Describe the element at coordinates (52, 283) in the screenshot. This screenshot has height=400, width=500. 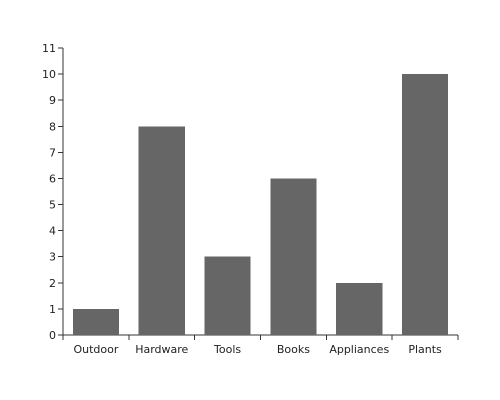
I see `y-tick-label: 2` at that location.